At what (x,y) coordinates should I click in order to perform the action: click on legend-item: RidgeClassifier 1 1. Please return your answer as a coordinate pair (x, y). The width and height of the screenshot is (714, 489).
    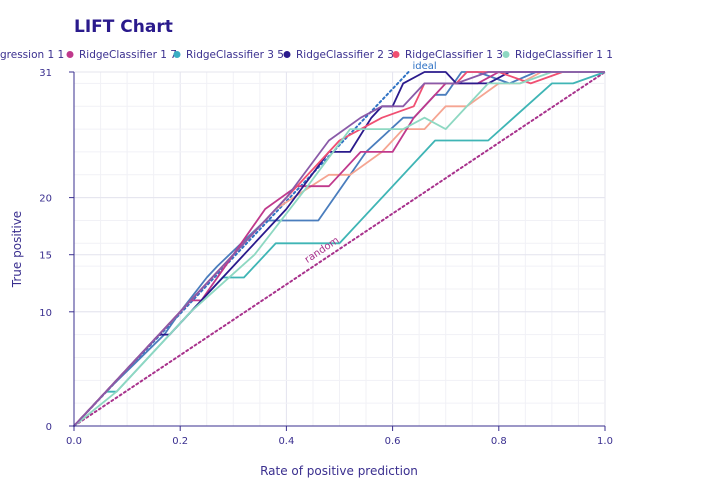
    Looking at the image, I should click on (557, 55).